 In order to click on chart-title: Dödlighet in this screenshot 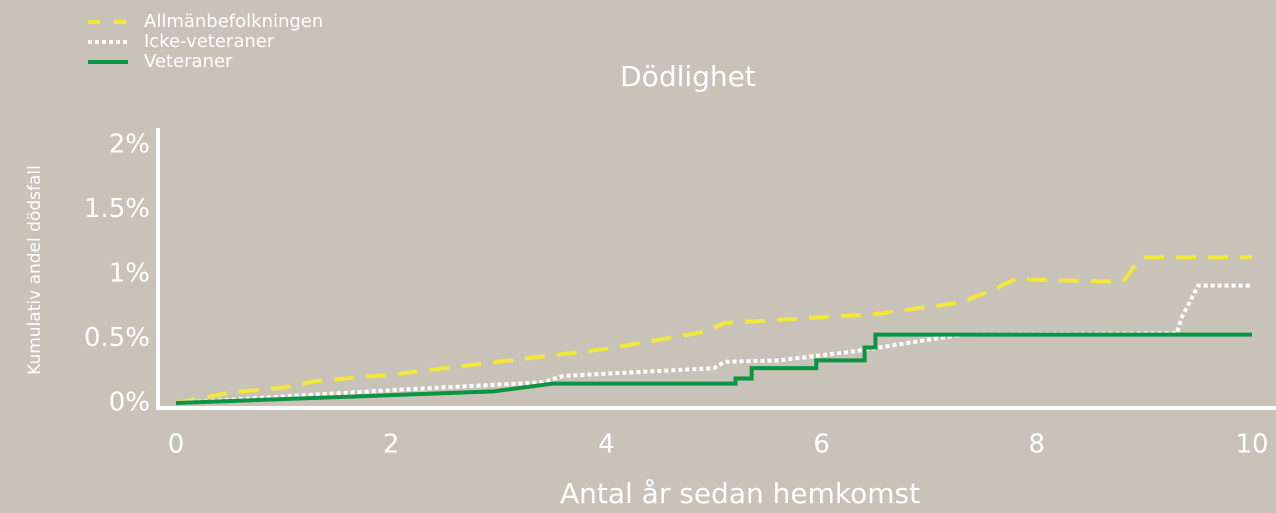, I will do `click(688, 76)`.